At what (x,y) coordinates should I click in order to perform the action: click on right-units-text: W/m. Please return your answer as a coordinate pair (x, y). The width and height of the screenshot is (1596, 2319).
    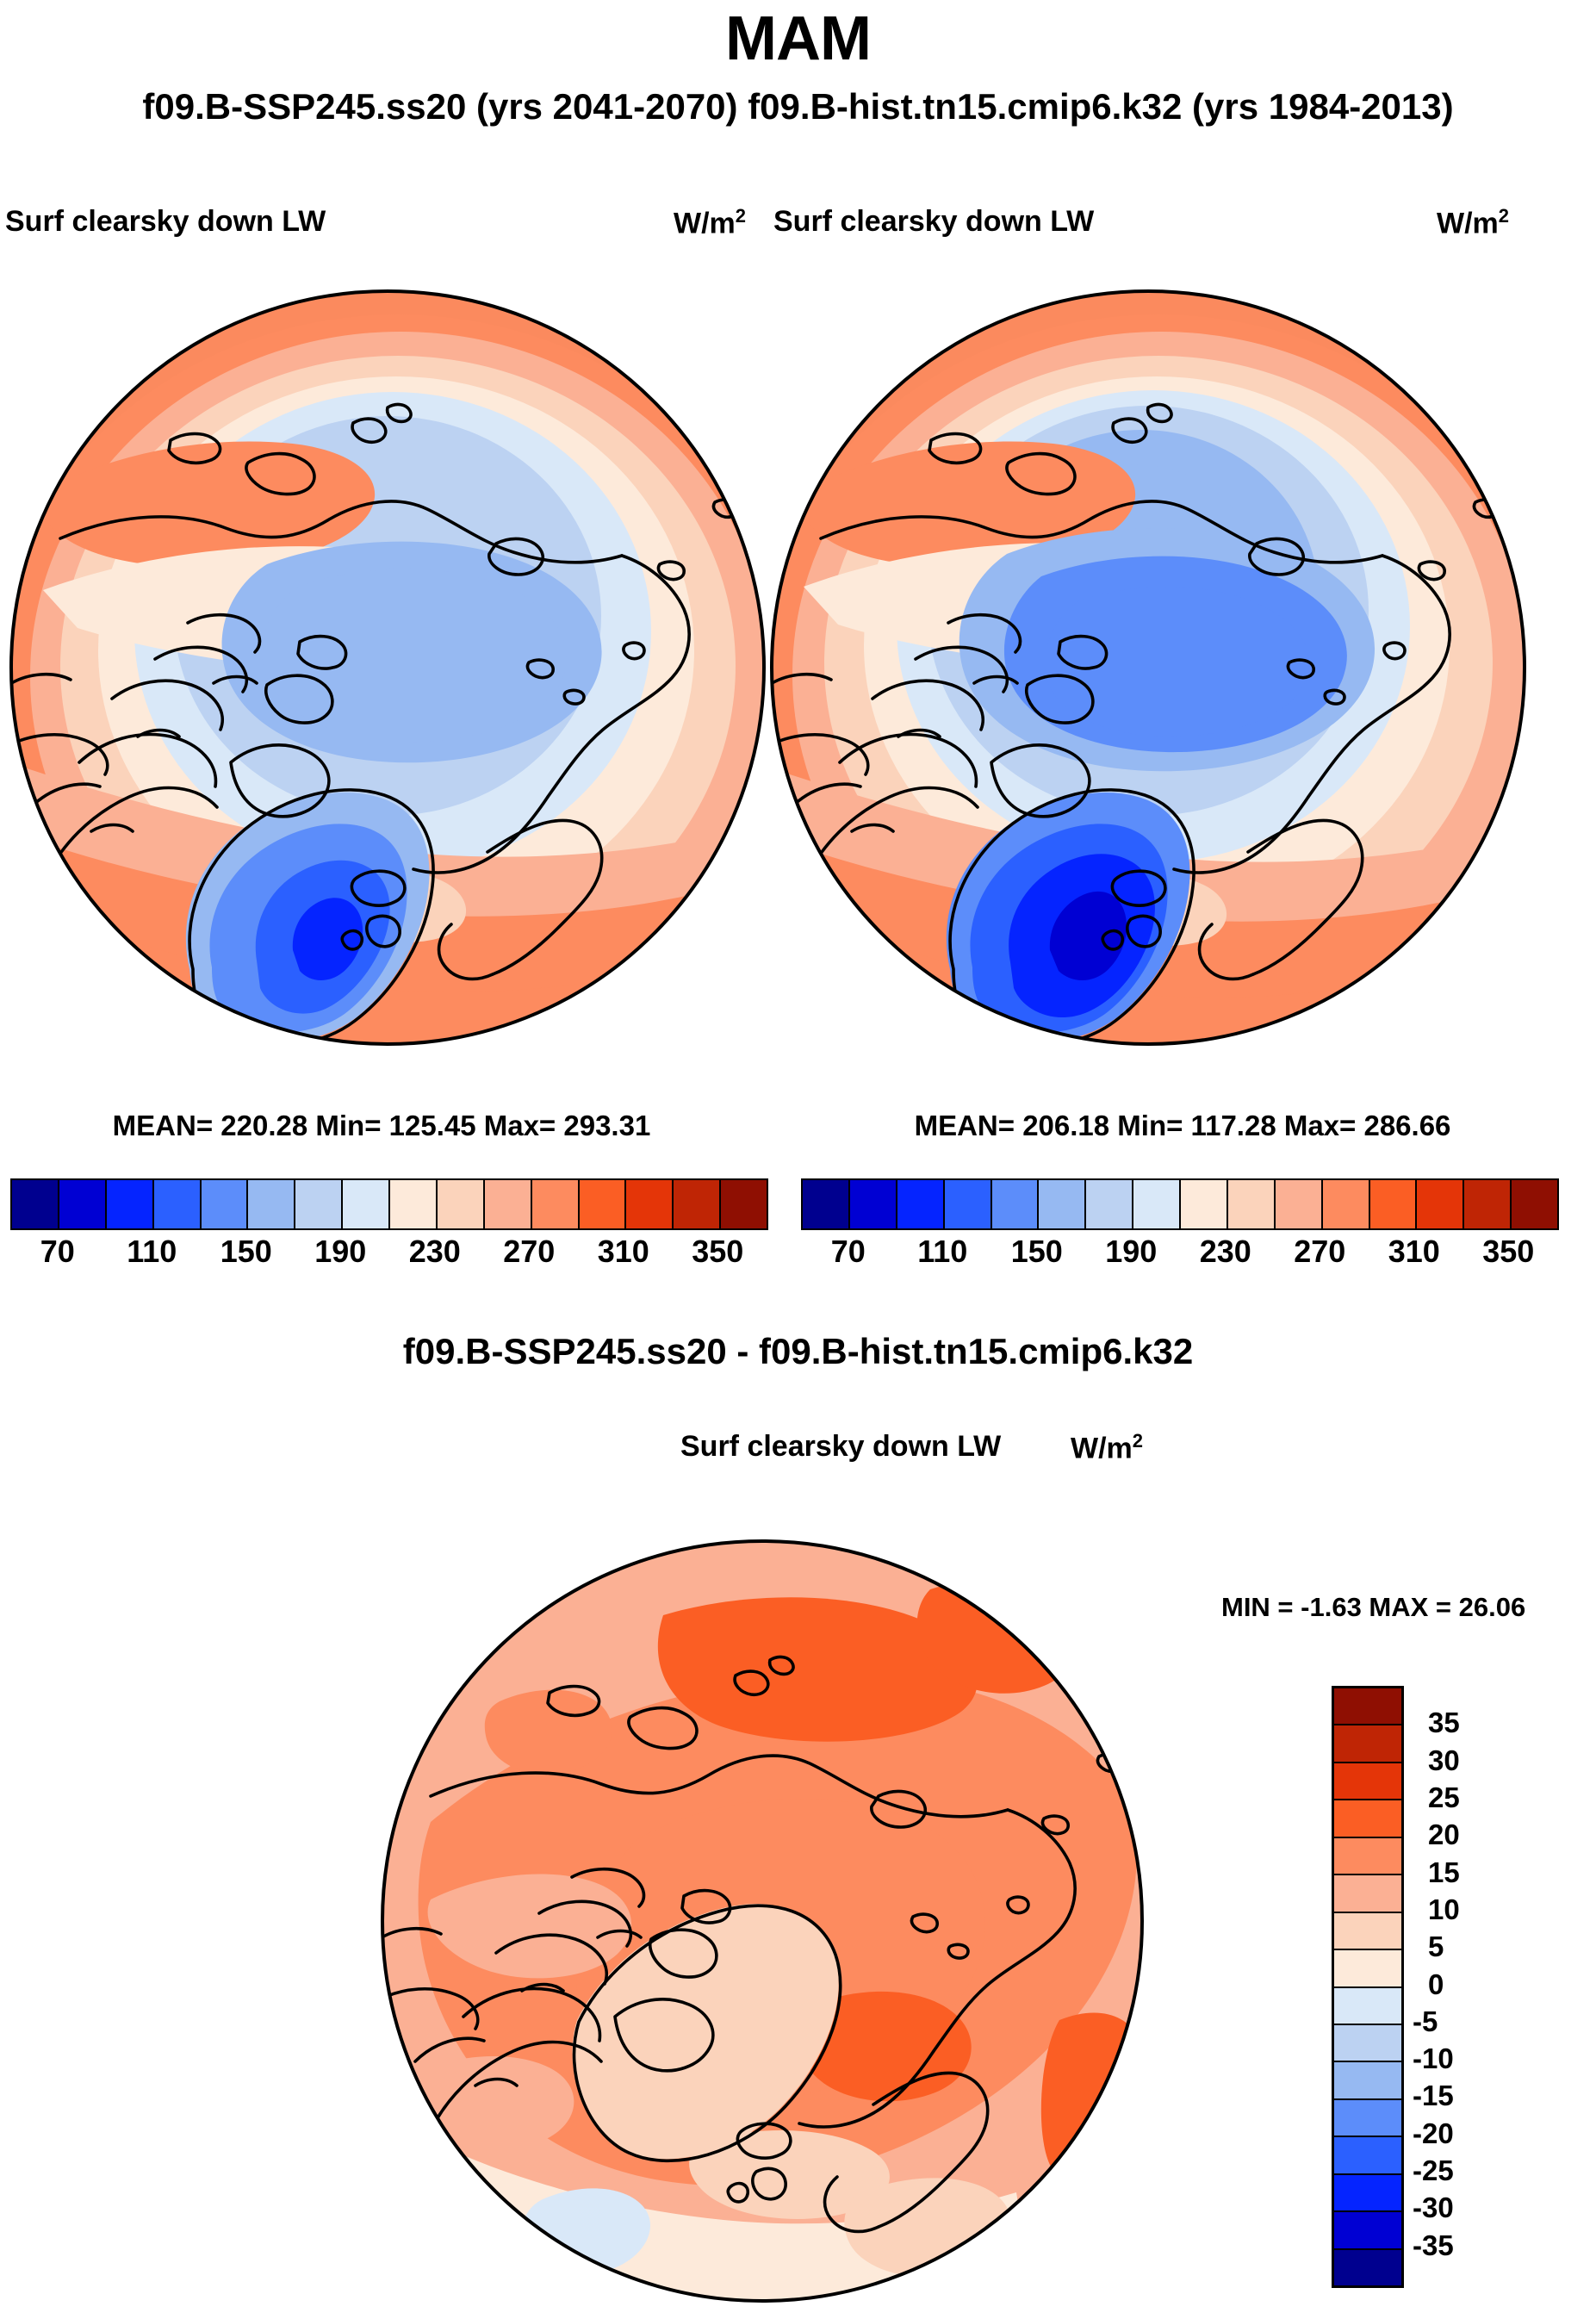
    Looking at the image, I should click on (1468, 223).